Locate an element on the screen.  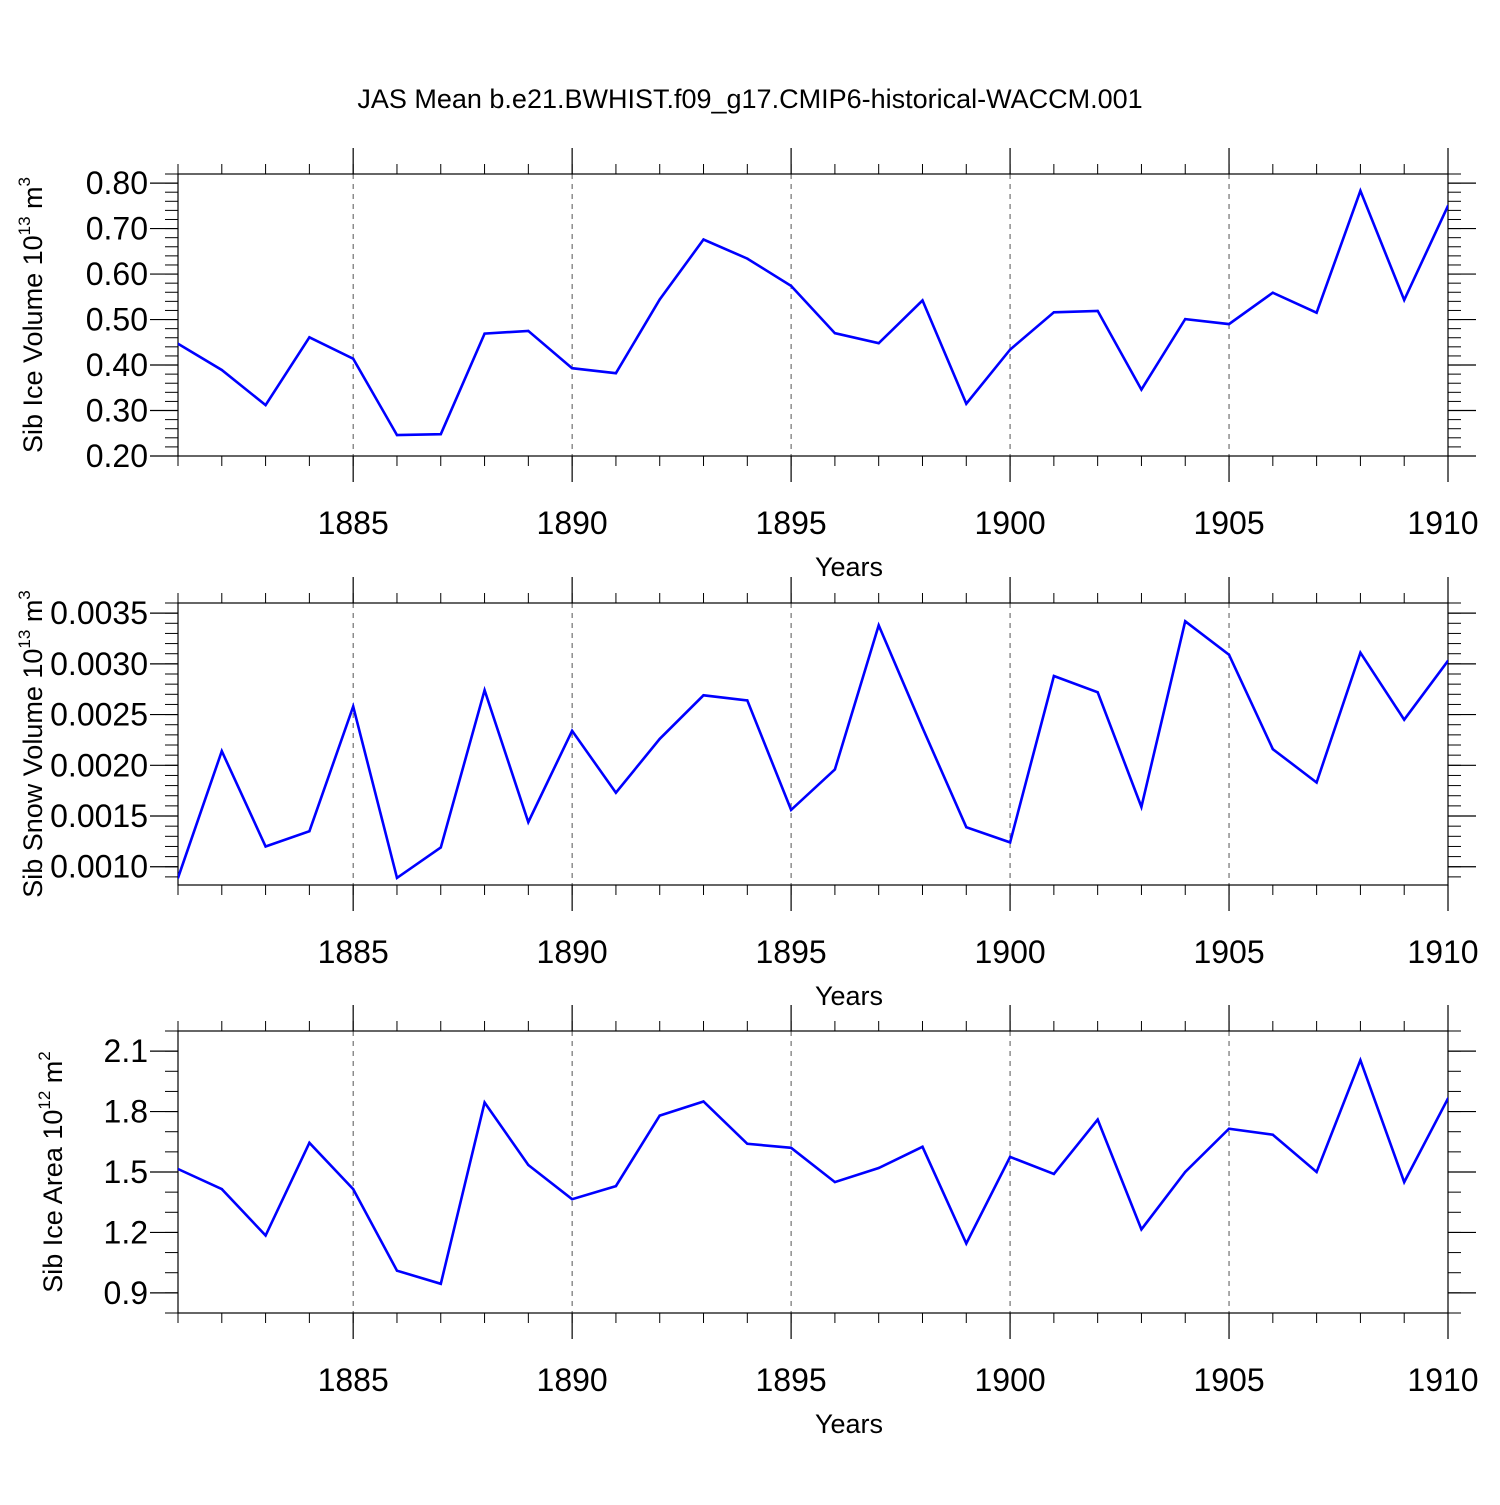
y-tick-label: 1.5 is located at coordinates (126, 1172).